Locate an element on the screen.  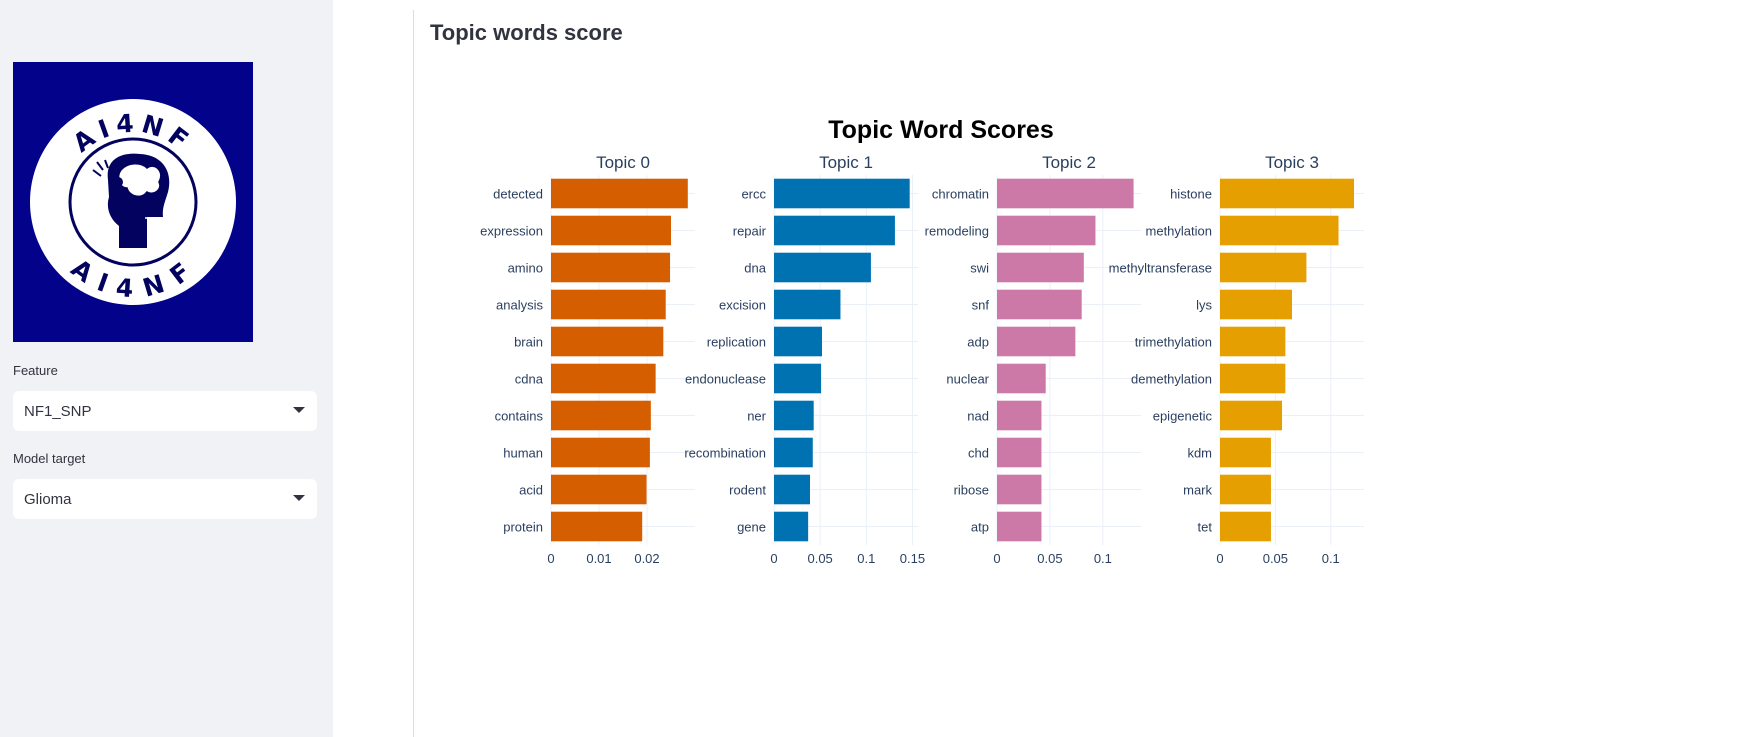
feature-select: NF1_SNP is located at coordinates (165, 411).